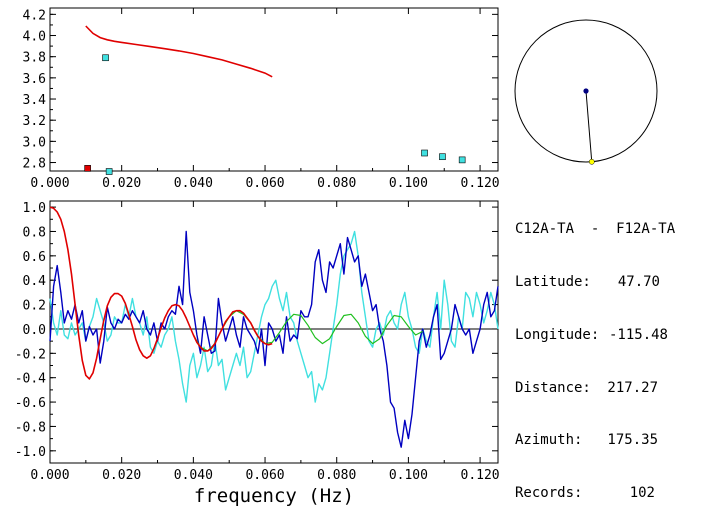 This screenshot has width=702, height=520. What do you see at coordinates (34, 121) in the screenshot?
I see `y-tick-label: 3.2` at bounding box center [34, 121].